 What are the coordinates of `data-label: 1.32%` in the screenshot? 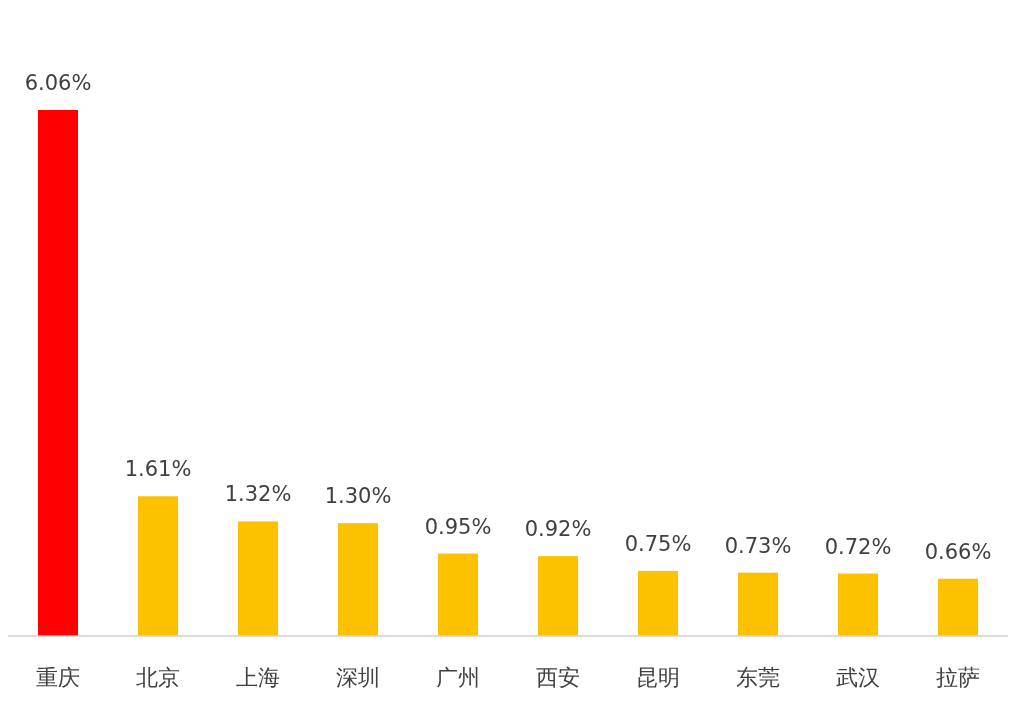 It's located at (258, 494).